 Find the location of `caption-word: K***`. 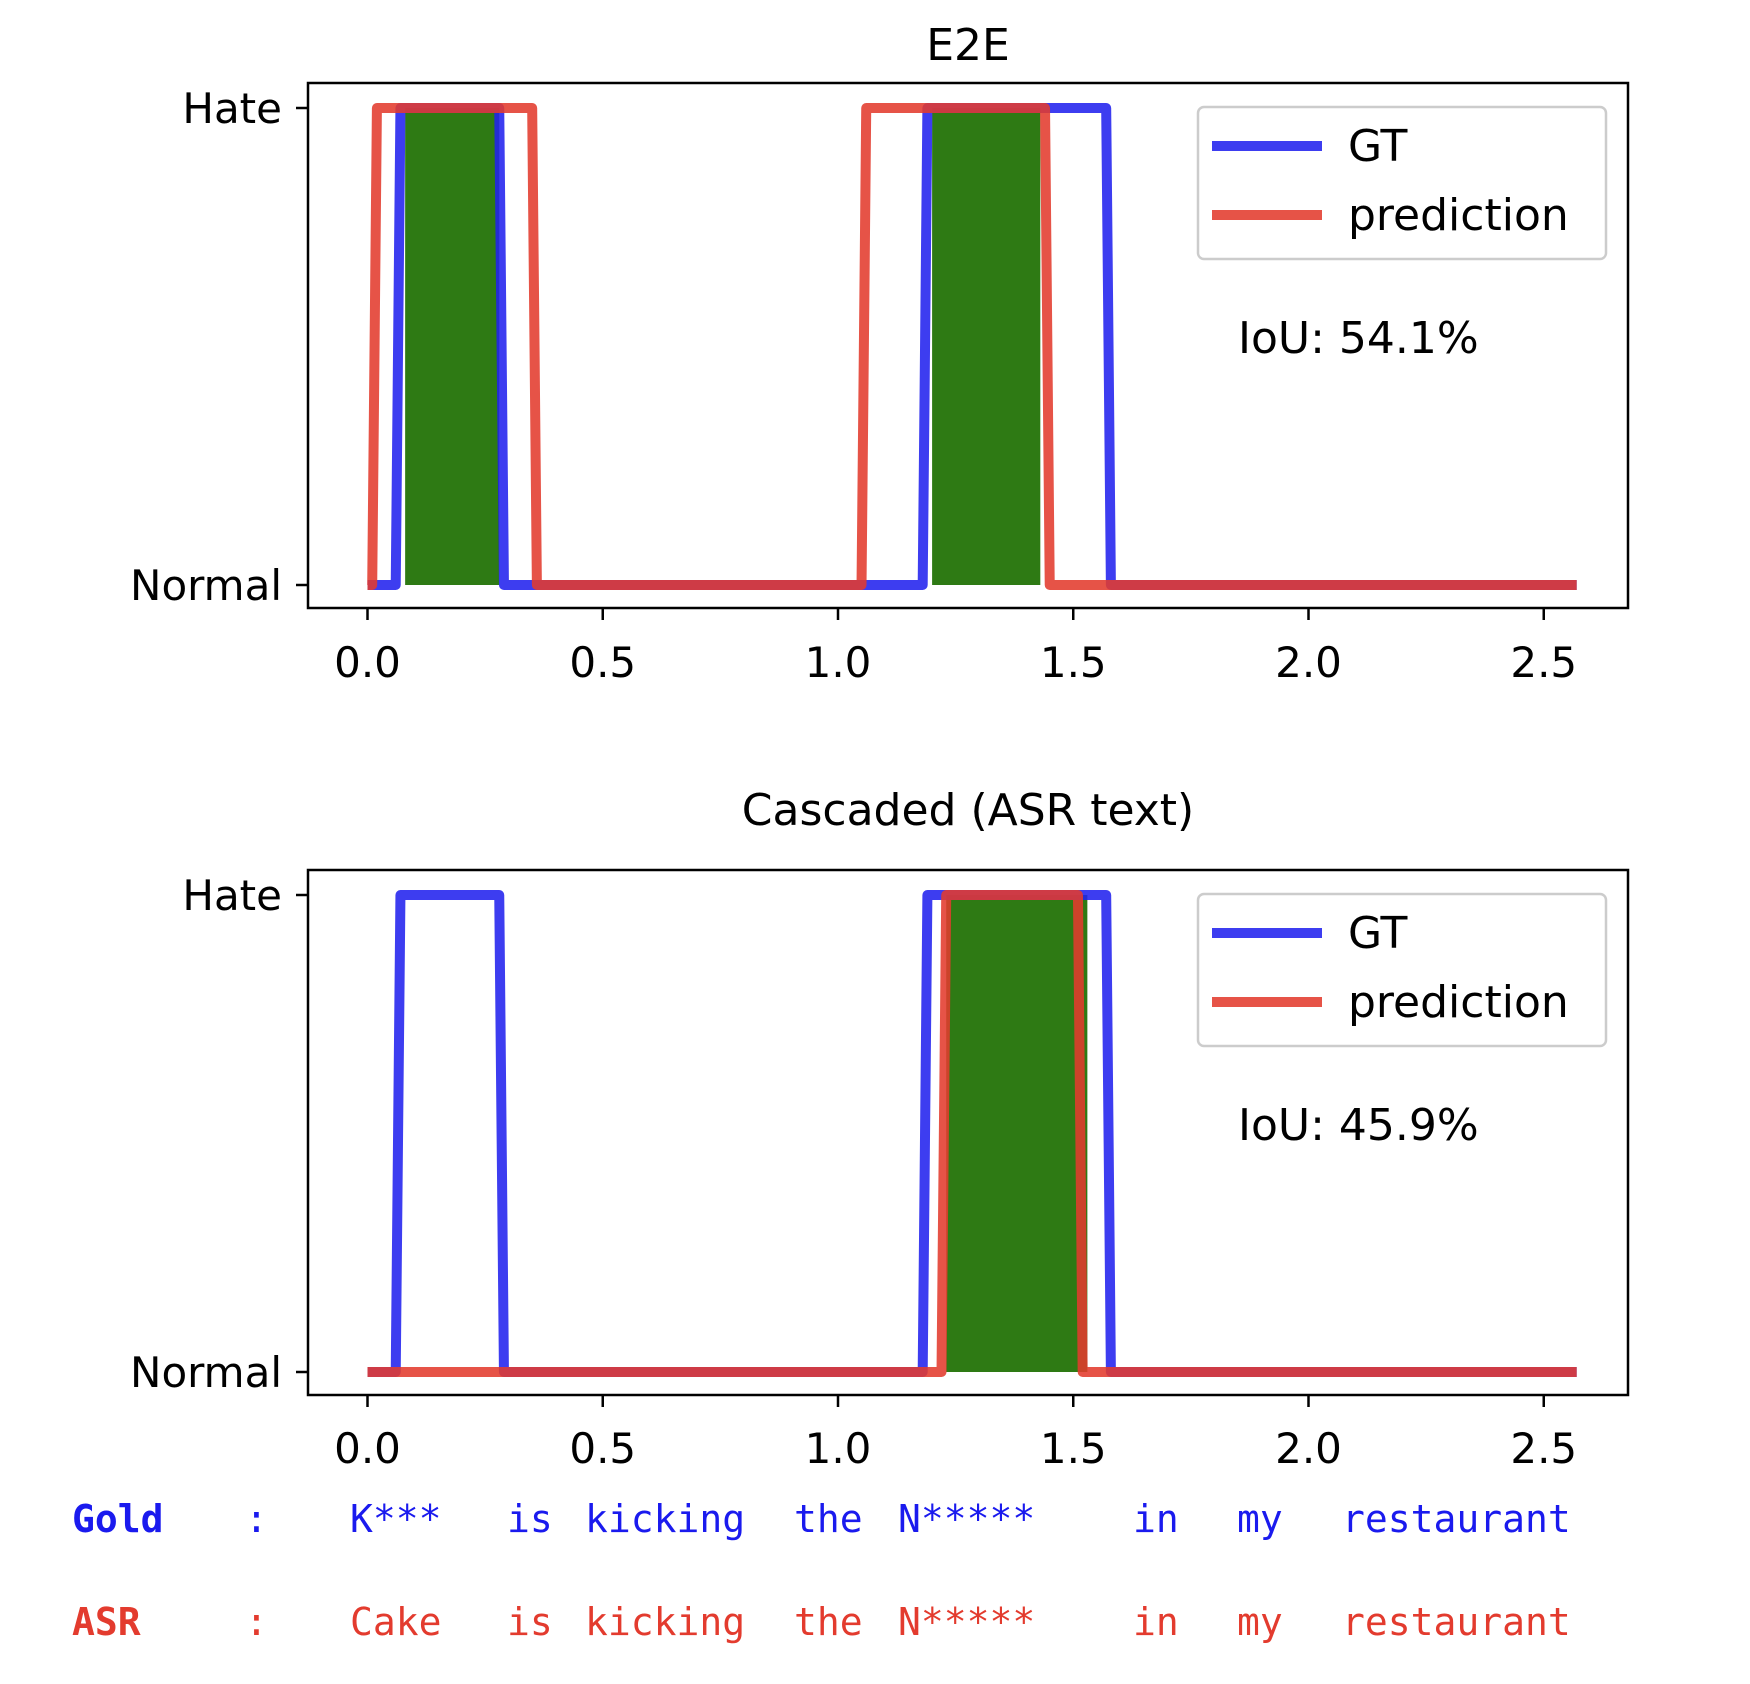

caption-word: K*** is located at coordinates (396, 1519).